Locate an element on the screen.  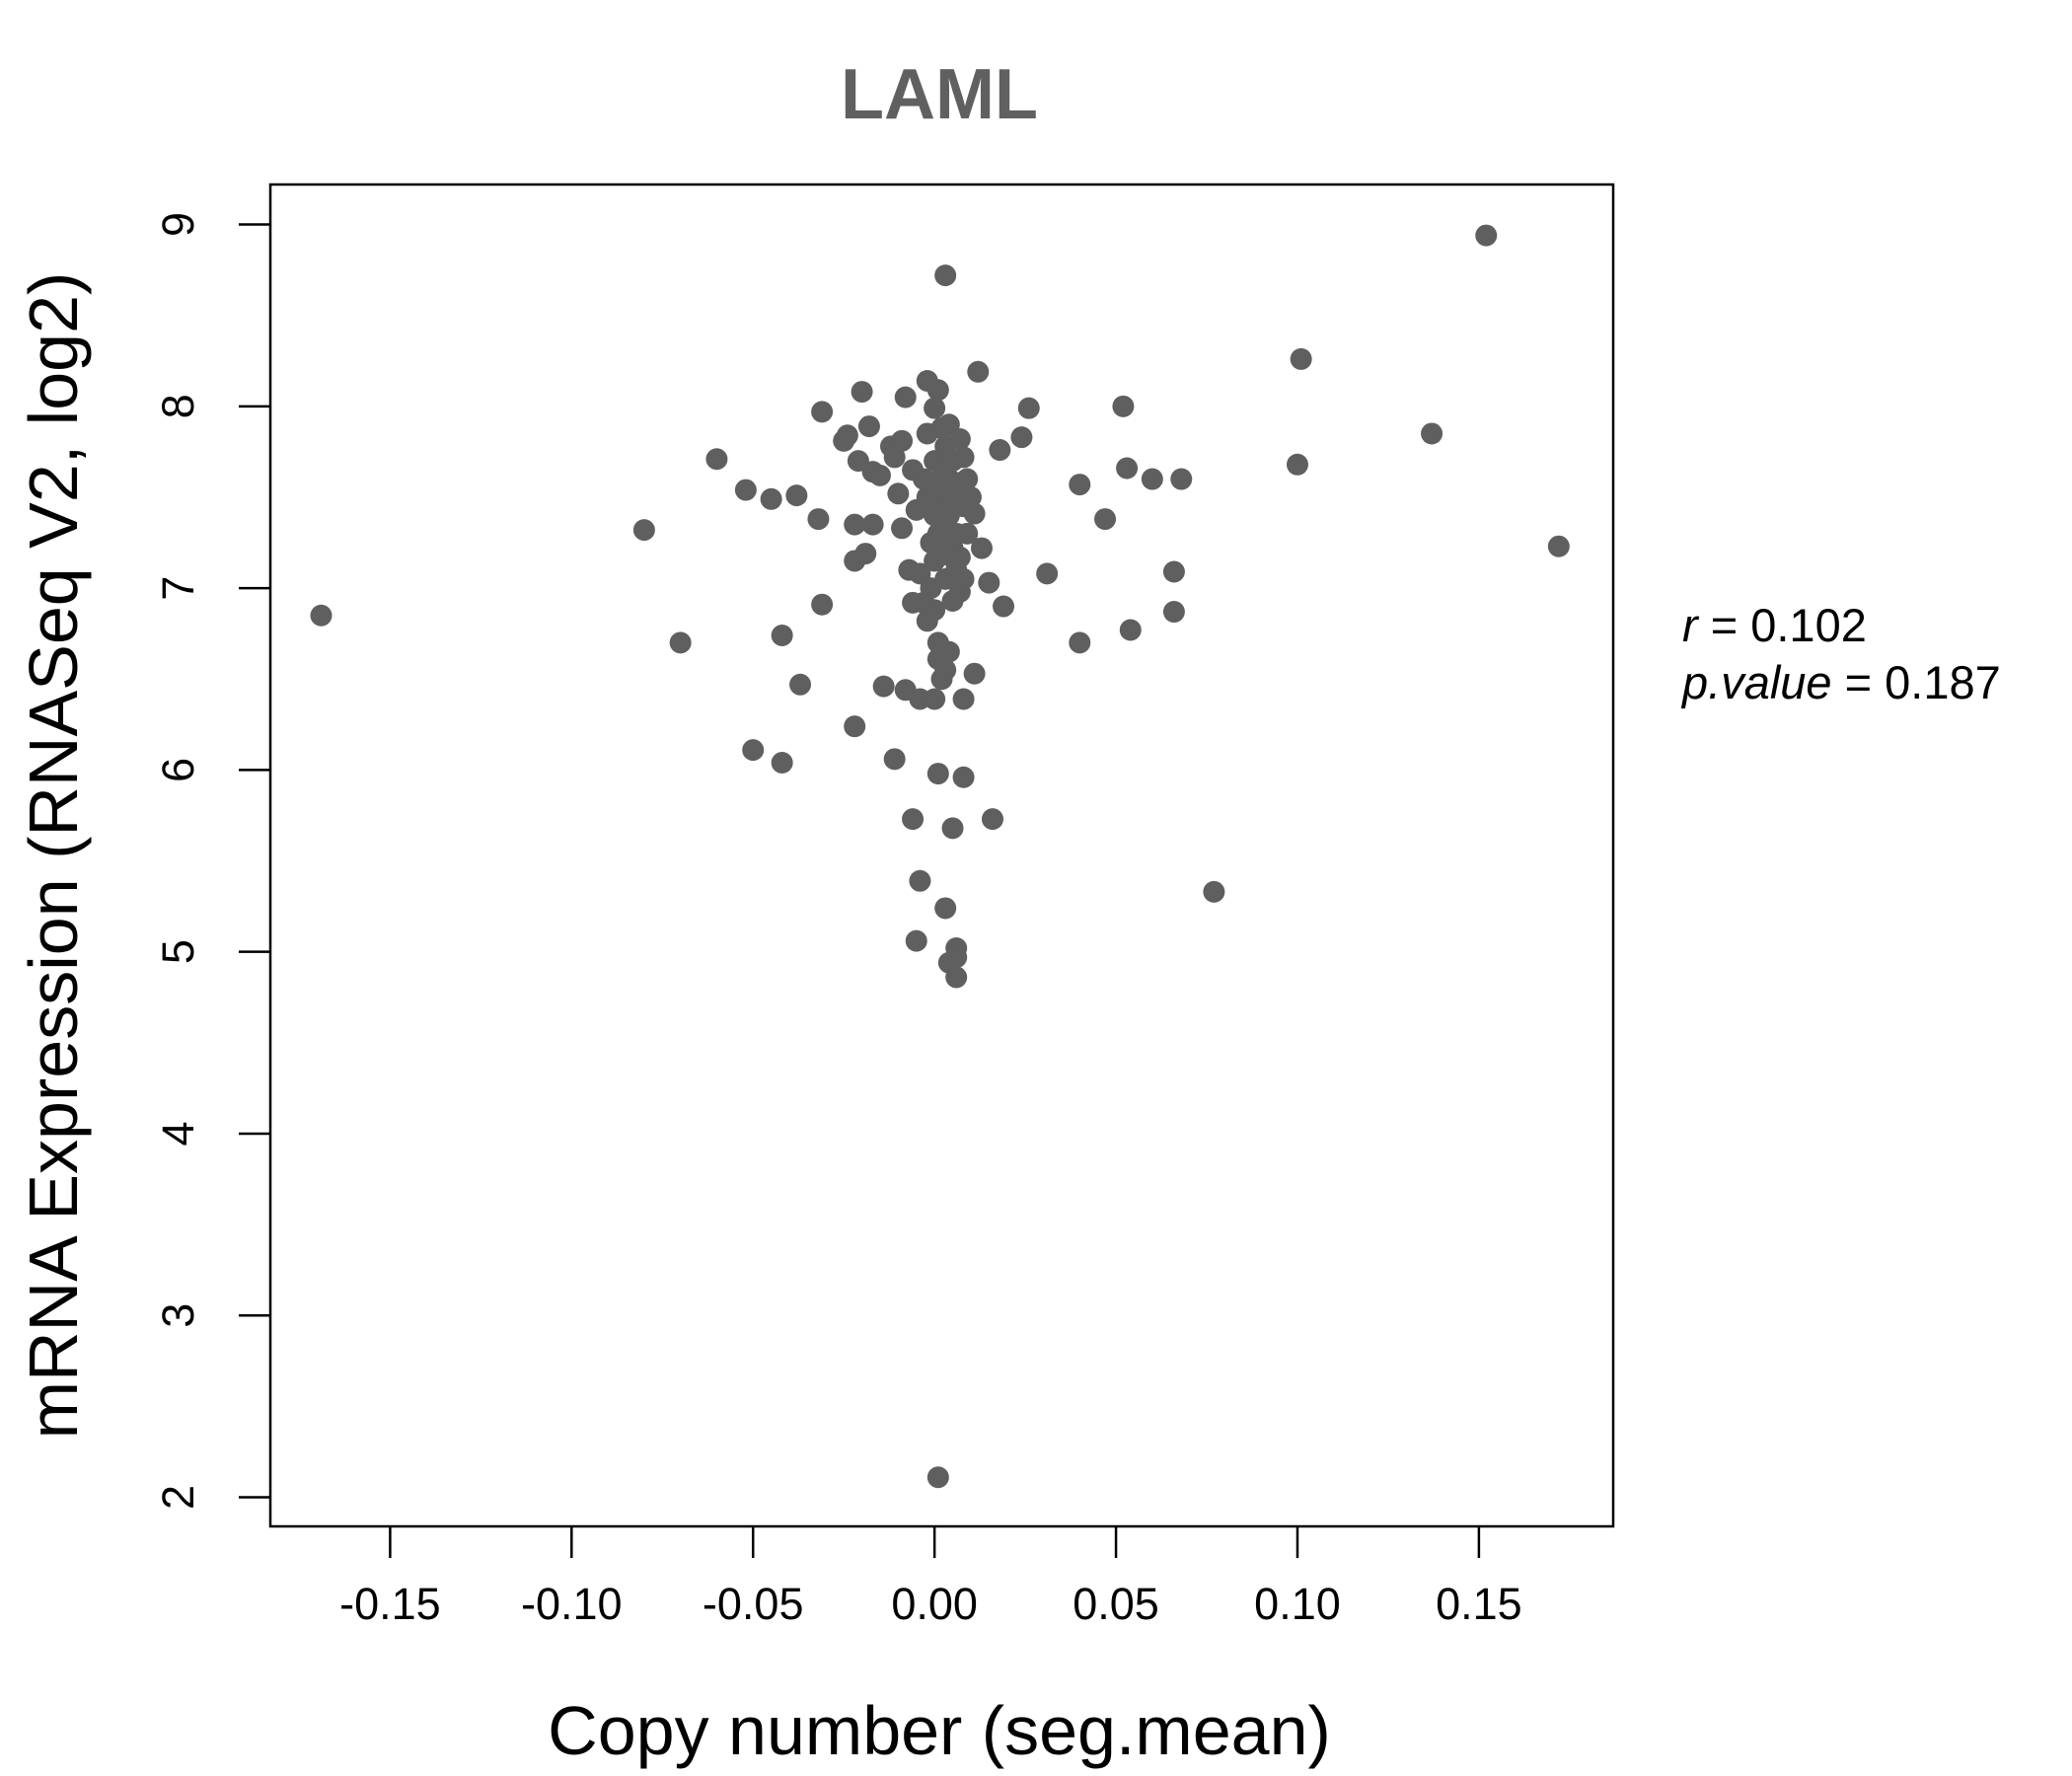
r-stat-value: 0.102 is located at coordinates (1809, 625).